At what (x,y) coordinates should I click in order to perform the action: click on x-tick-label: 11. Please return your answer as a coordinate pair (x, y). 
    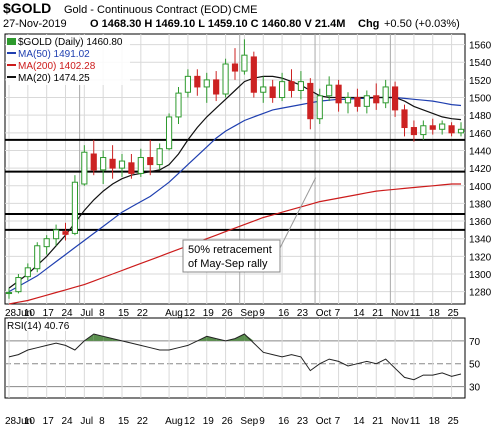
    Looking at the image, I should click on (415, 313).